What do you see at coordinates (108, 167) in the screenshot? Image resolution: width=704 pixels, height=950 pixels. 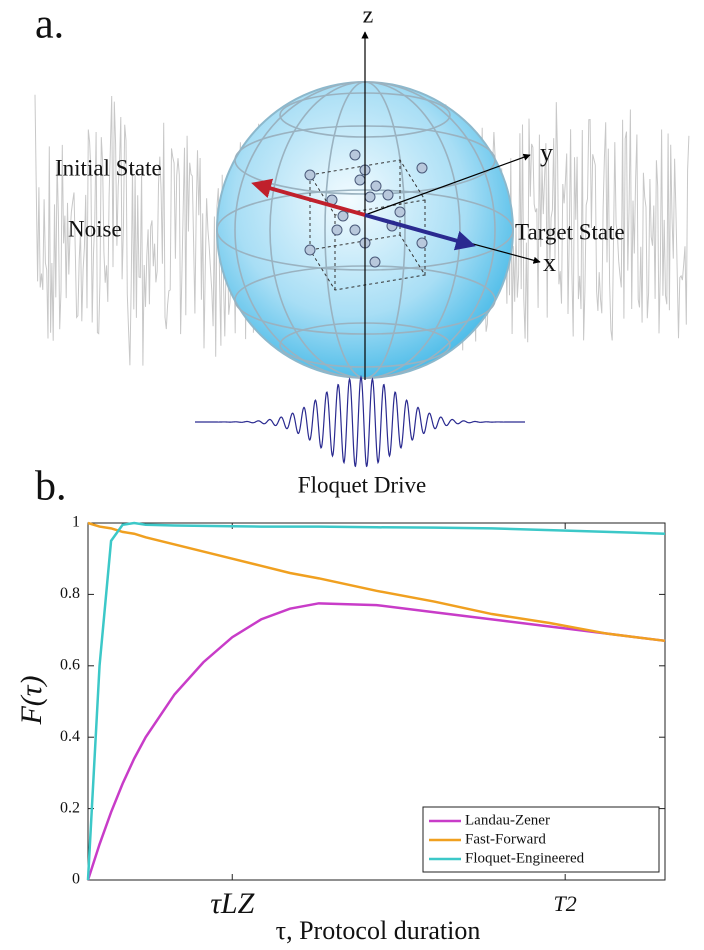 I see `state-label: Initial State` at bounding box center [108, 167].